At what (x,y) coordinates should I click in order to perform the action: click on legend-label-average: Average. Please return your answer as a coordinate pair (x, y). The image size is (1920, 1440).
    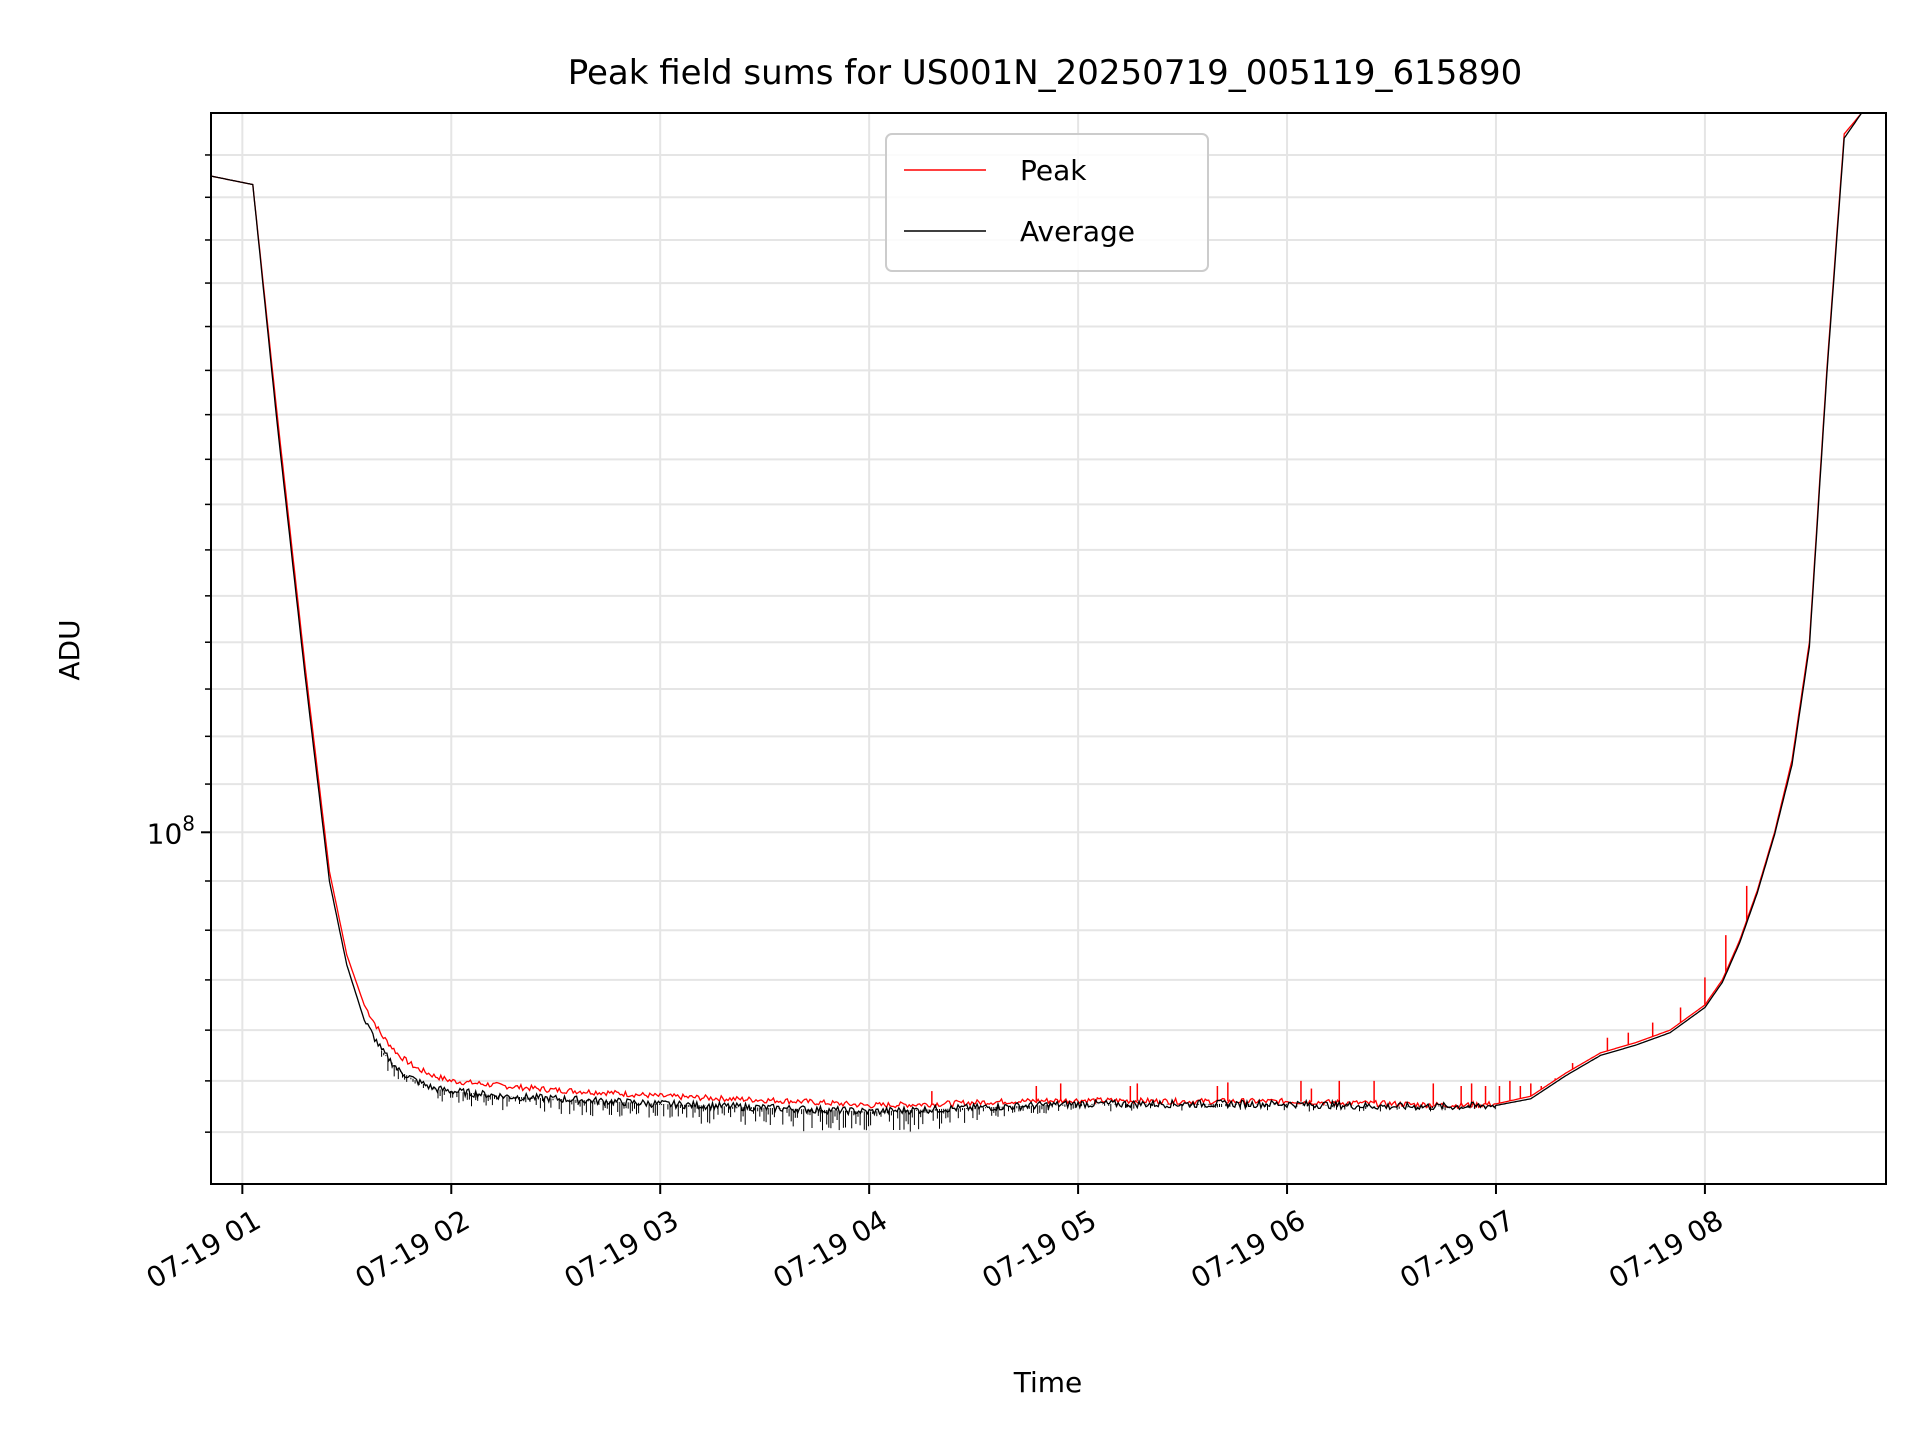
    Looking at the image, I should click on (1077, 231).